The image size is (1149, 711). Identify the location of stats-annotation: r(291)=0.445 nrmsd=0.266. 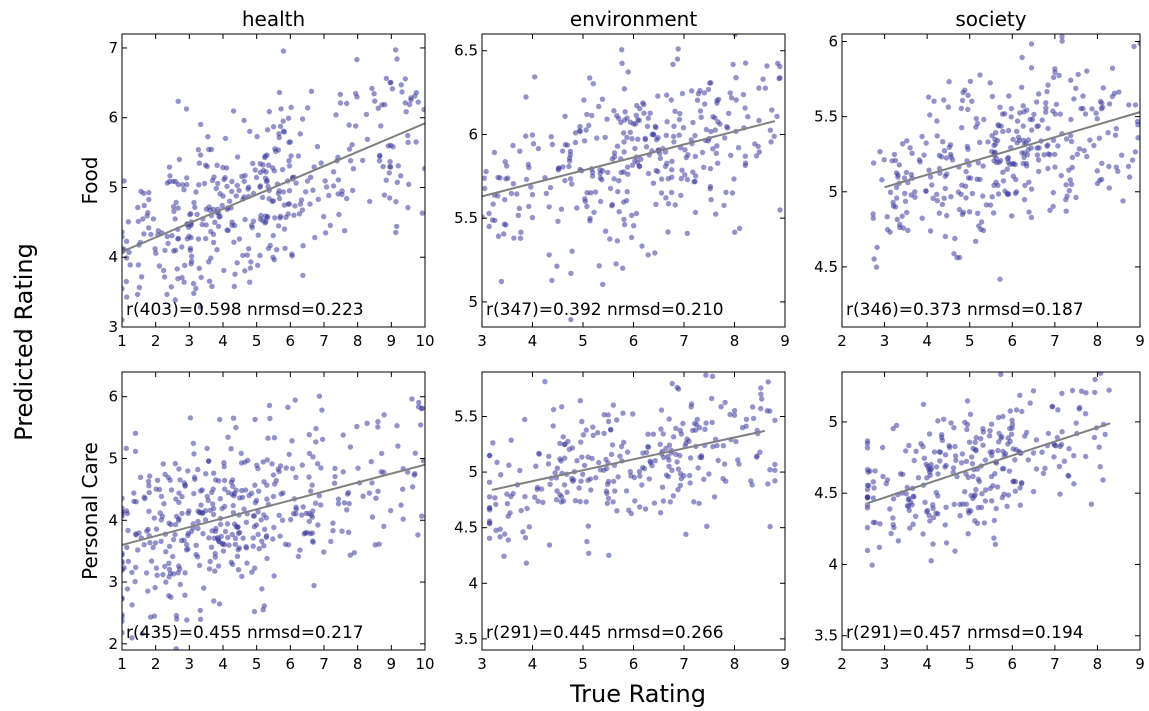
(605, 633).